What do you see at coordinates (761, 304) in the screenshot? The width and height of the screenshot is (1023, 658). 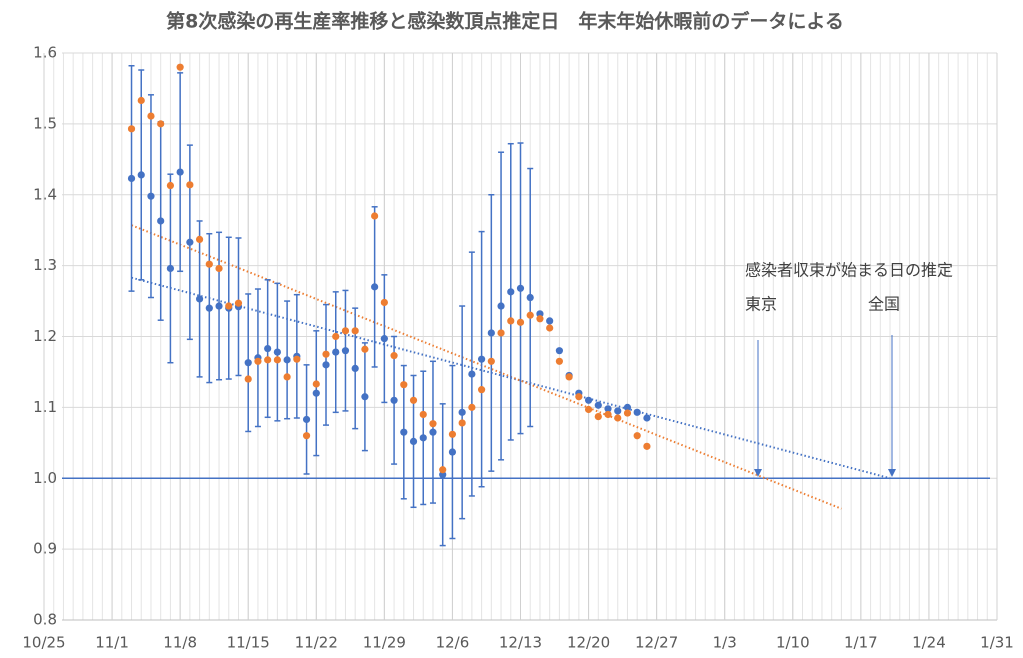 I see `annotation: 東京` at bounding box center [761, 304].